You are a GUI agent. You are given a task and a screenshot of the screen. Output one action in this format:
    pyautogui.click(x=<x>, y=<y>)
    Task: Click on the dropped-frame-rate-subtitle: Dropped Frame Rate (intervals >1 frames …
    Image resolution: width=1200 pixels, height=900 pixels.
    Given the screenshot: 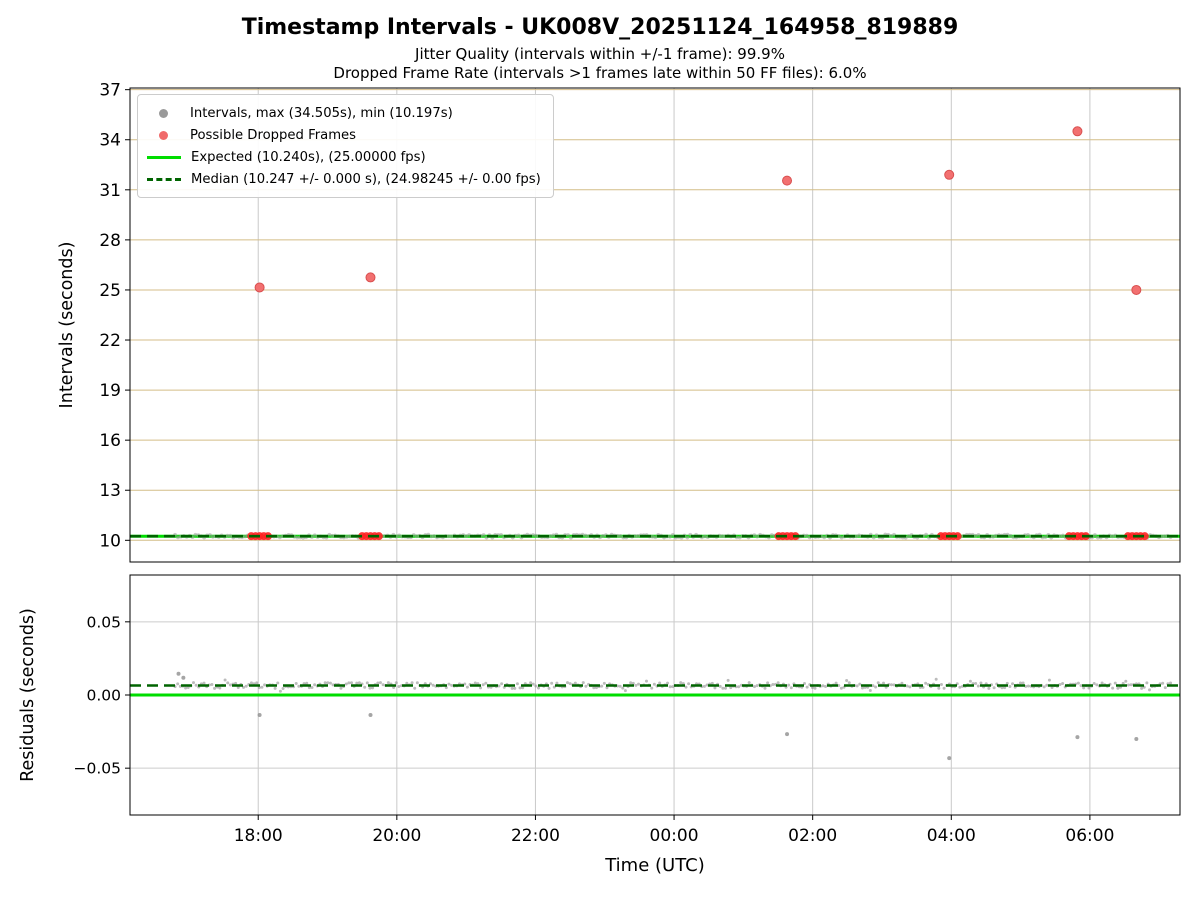 What is the action you would take?
    pyautogui.click(x=600, y=73)
    